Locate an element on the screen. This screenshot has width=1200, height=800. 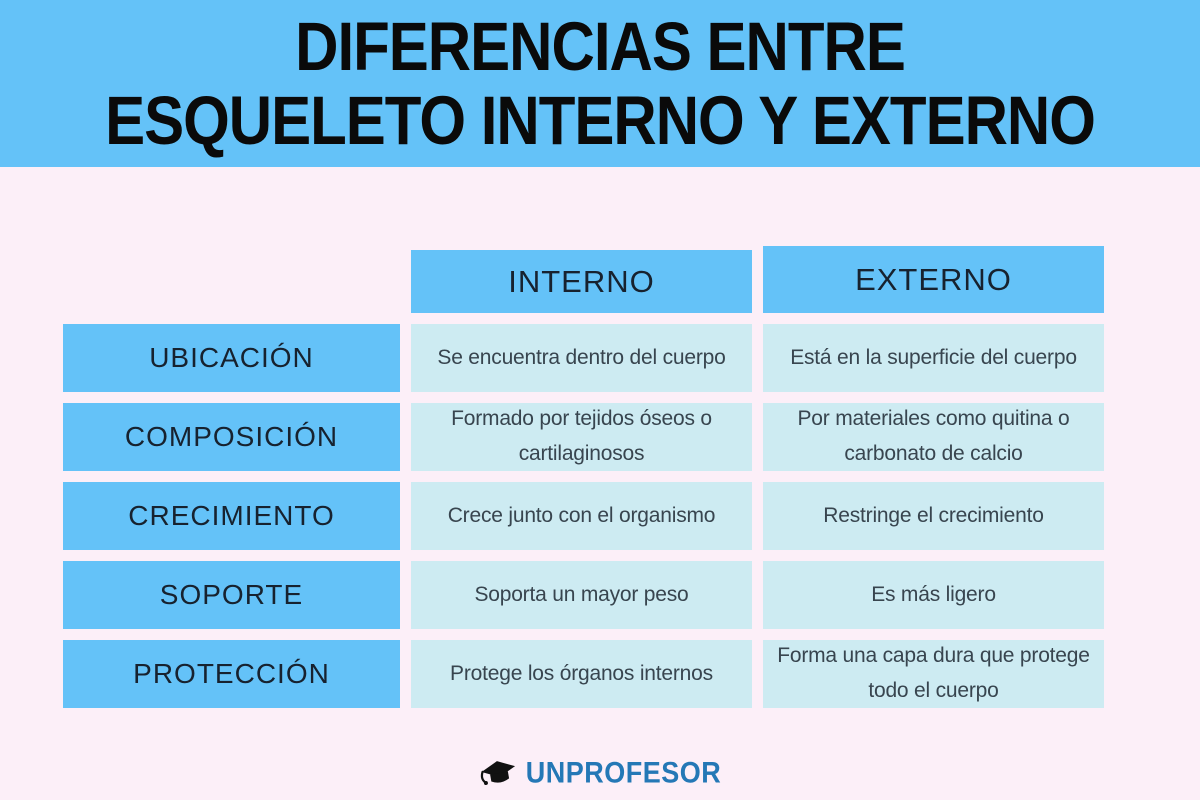
cell-proteccion-interno: Protege los órganos internos is located at coordinates (581, 674).